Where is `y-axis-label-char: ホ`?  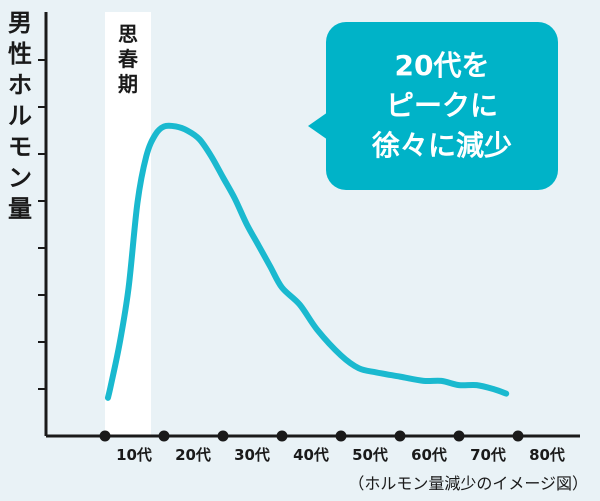 y-axis-label-char: ホ is located at coordinates (20, 85).